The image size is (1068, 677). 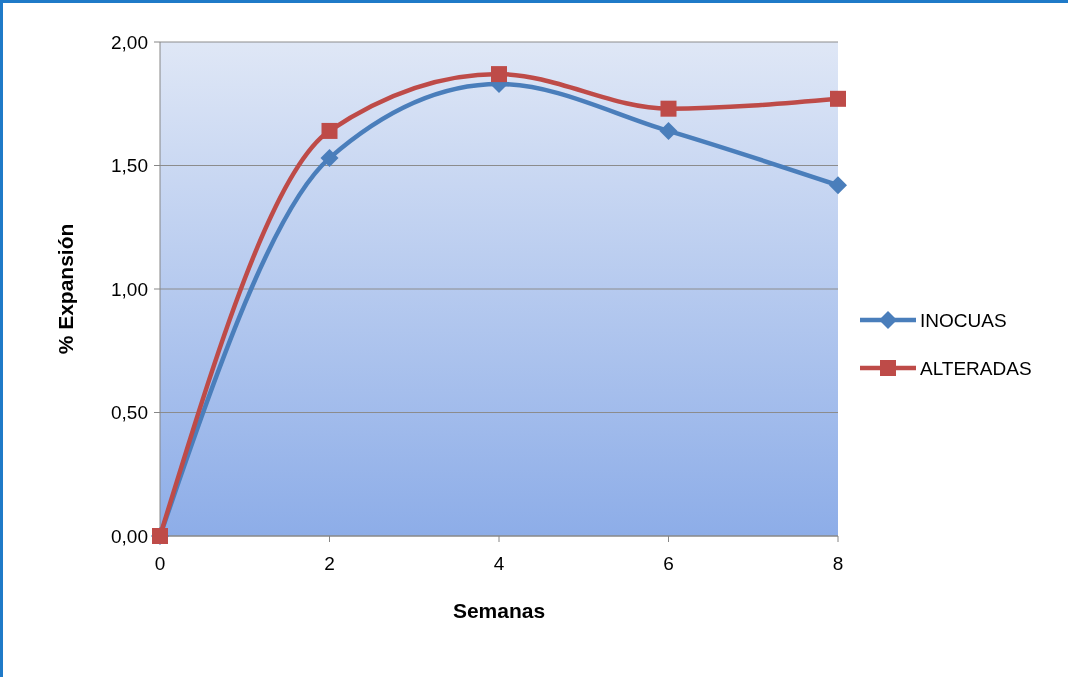 What do you see at coordinates (129, 289) in the screenshot?
I see `y-tick-label: 1,00` at bounding box center [129, 289].